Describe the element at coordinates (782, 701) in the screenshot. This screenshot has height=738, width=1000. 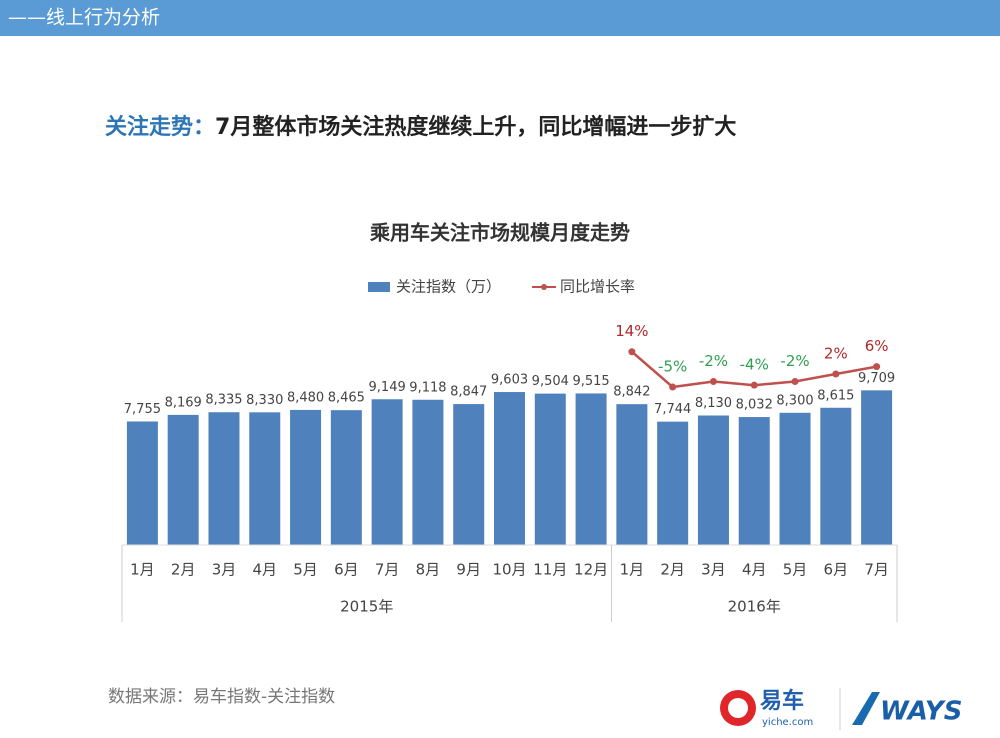
I see `logo-yiche: 易车` at that location.